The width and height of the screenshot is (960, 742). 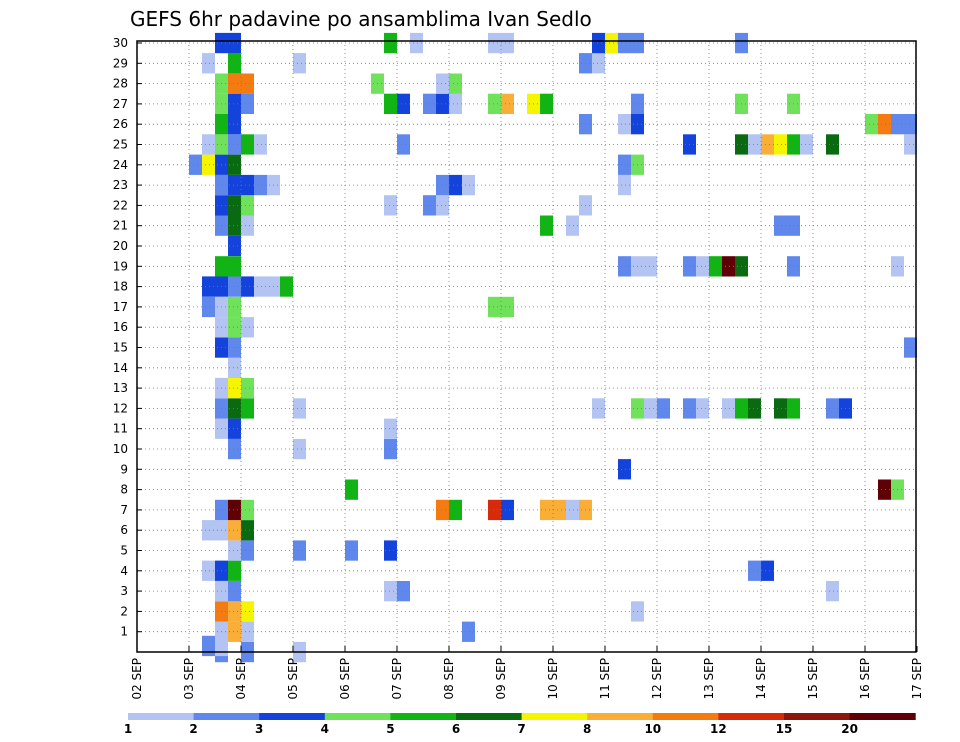 I want to click on y-tick-label: 15, so click(x=120, y=348).